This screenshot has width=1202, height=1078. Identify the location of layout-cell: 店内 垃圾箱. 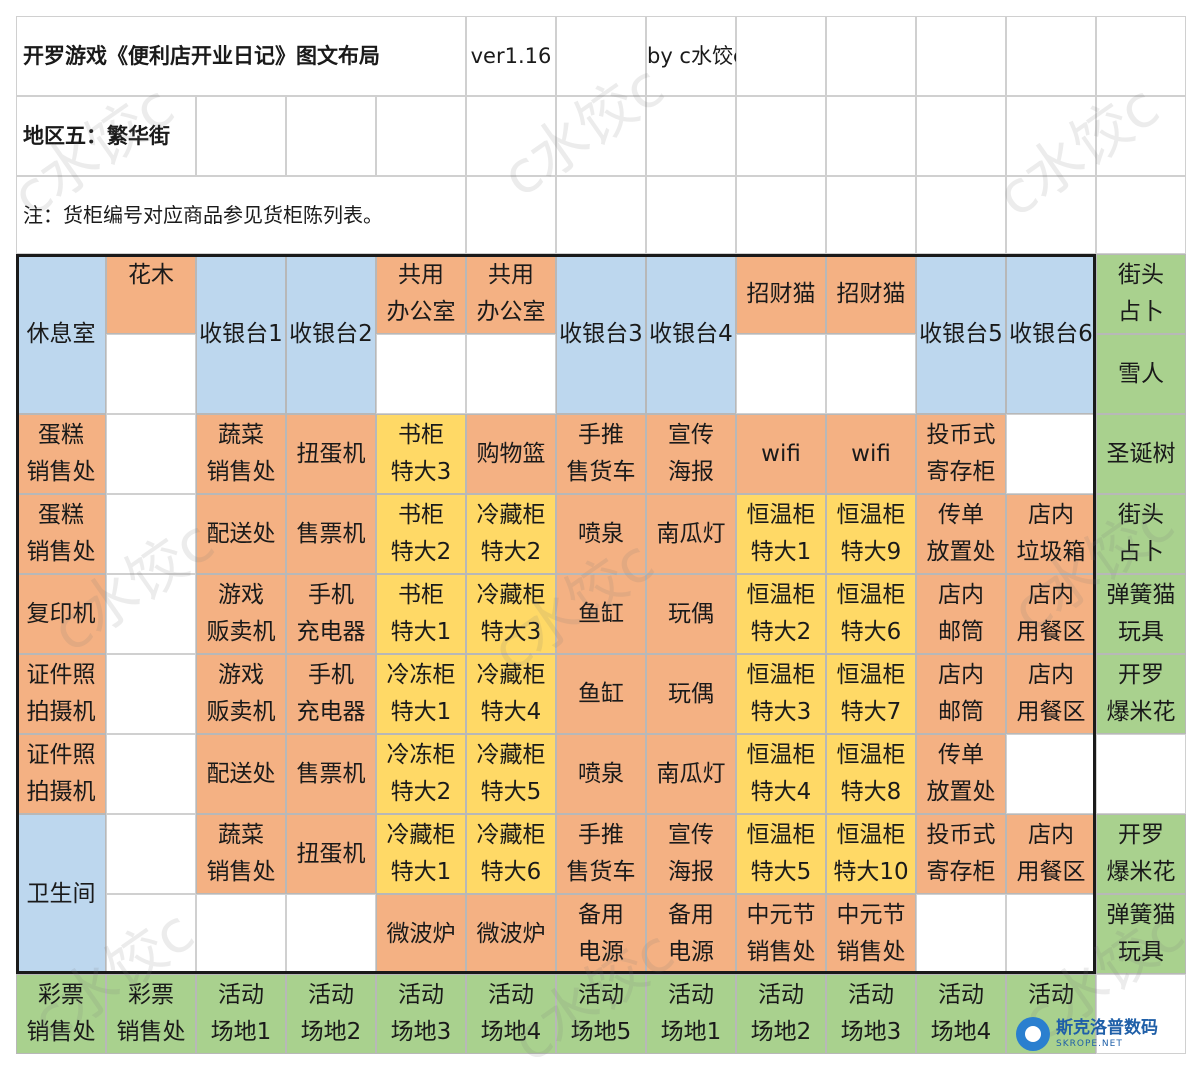
(1051, 534).